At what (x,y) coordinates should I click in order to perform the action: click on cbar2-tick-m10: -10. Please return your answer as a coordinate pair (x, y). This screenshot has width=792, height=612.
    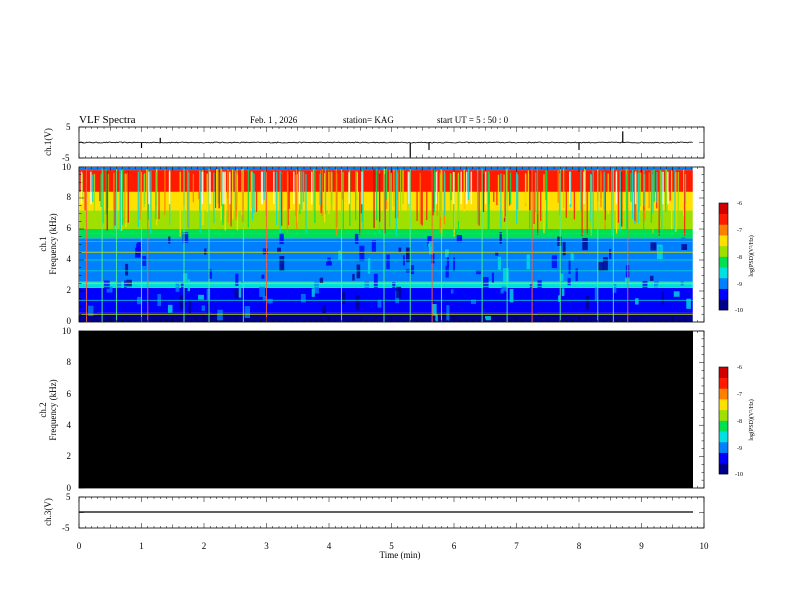
    Looking at the image, I should click on (739, 475).